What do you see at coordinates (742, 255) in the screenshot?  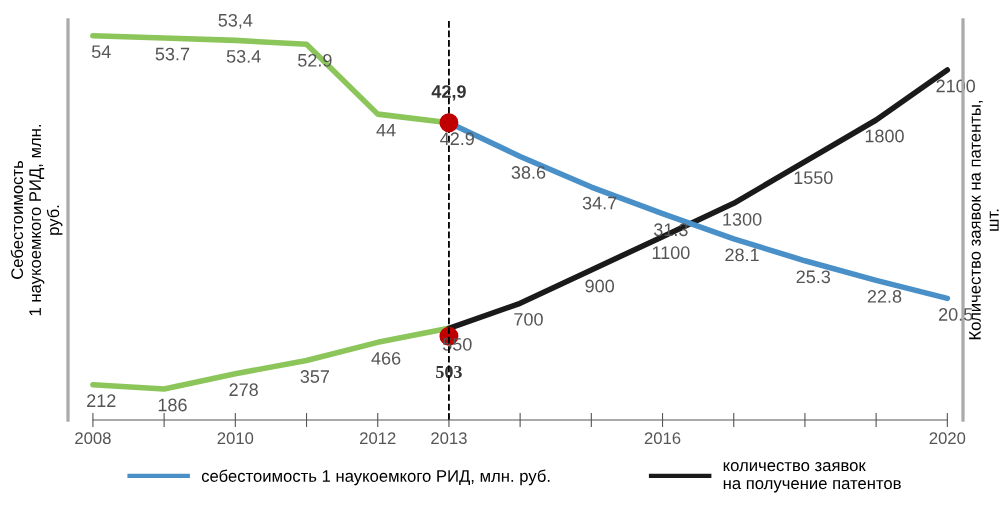 I see `data-label: 28.1` at bounding box center [742, 255].